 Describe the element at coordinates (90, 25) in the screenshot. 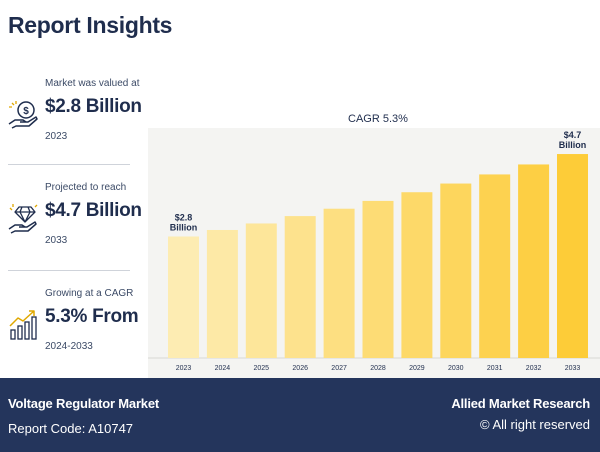

I see `page-title: Report Insights` at that location.